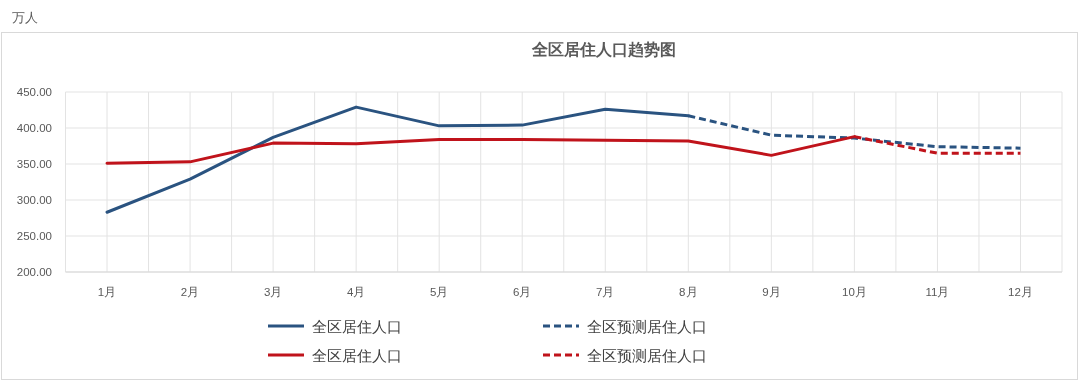 The image size is (1080, 381). Describe the element at coordinates (1020, 292) in the screenshot. I see `x-tick-label: 12月` at that location.